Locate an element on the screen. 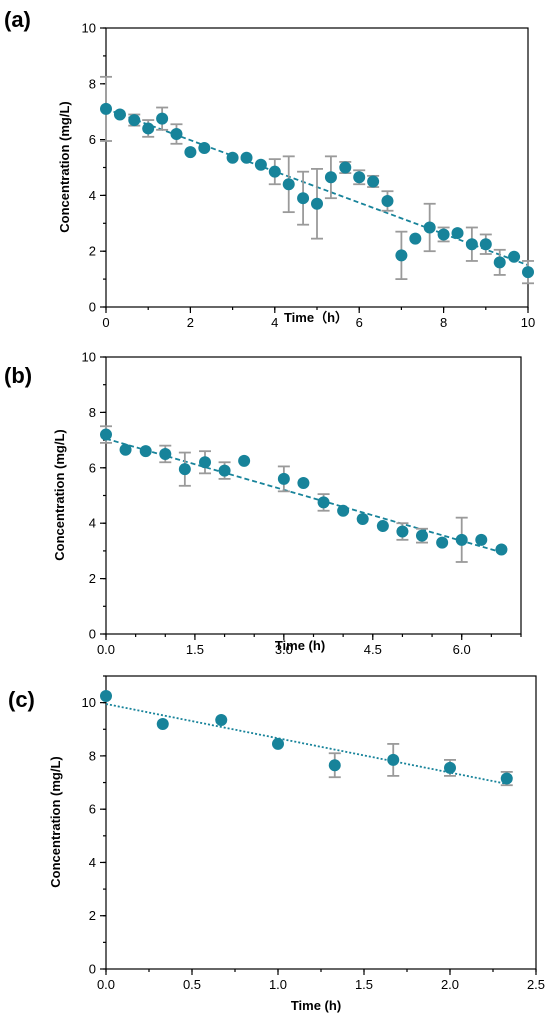  x-tick-label: 2.0 is located at coordinates (450, 984).